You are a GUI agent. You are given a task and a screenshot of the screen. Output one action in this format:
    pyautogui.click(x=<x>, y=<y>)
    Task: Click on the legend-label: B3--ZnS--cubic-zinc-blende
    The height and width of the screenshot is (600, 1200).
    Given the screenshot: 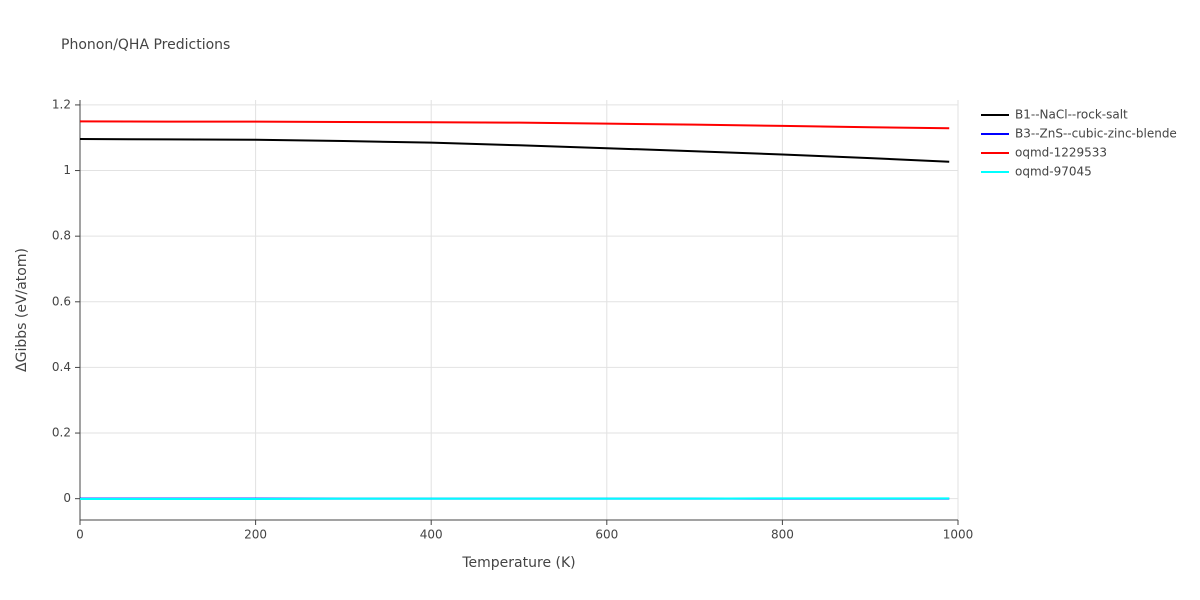 What is the action you would take?
    pyautogui.click(x=1096, y=134)
    